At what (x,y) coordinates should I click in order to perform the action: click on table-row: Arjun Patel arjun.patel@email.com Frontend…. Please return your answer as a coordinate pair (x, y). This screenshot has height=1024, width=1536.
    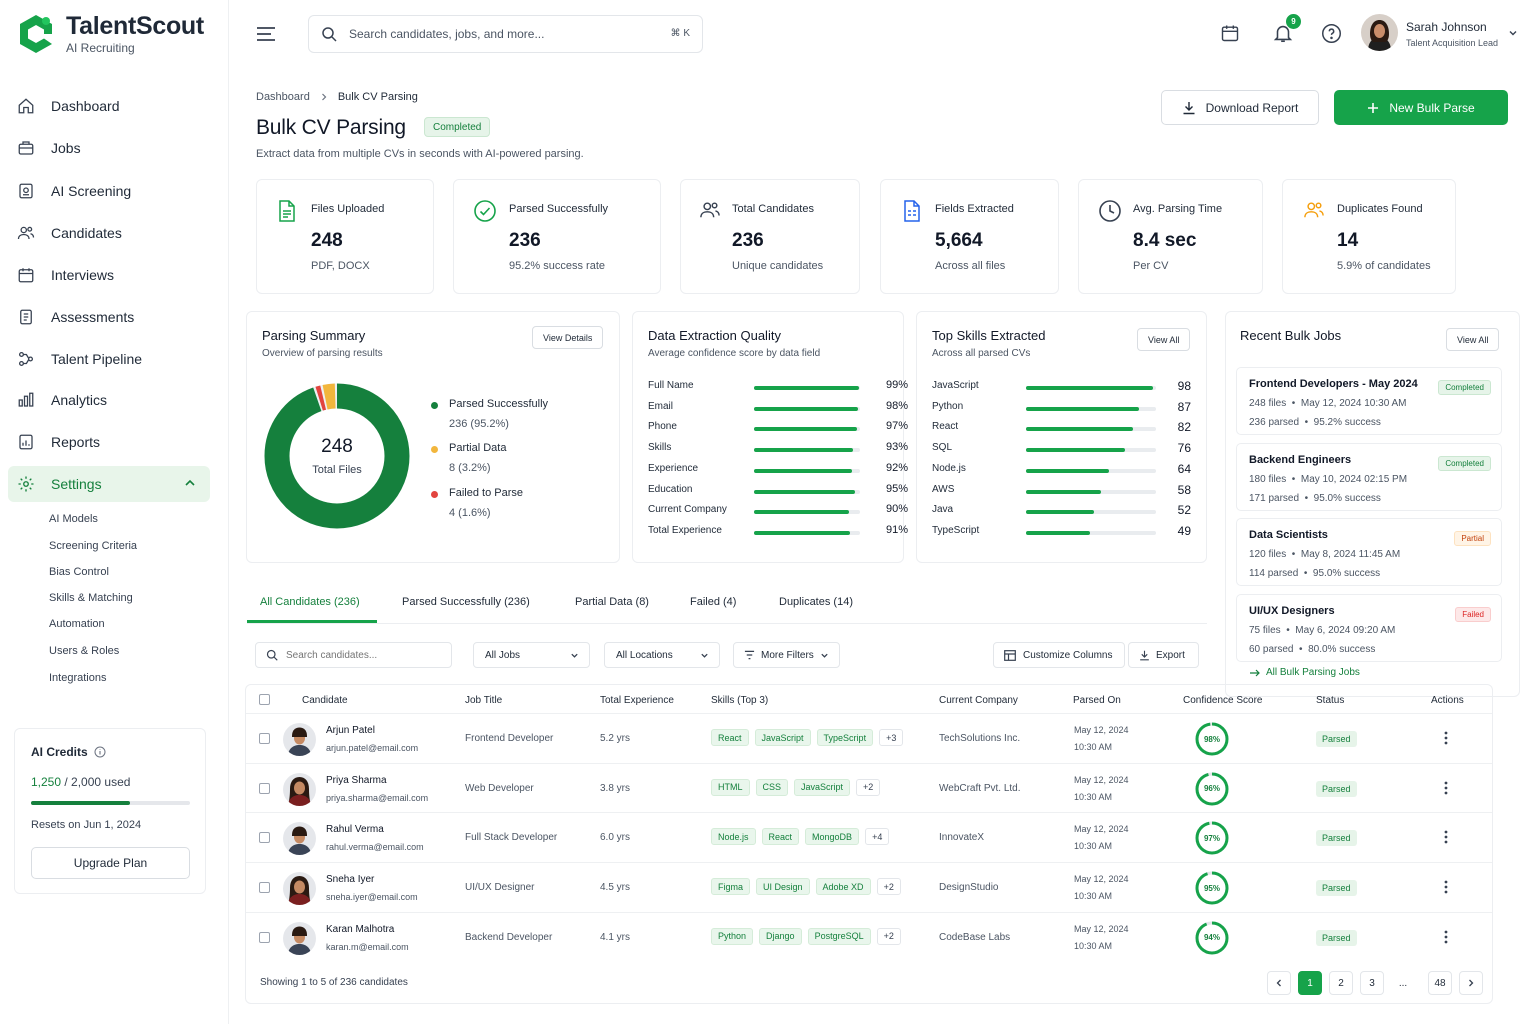
    Looking at the image, I should click on (869, 738).